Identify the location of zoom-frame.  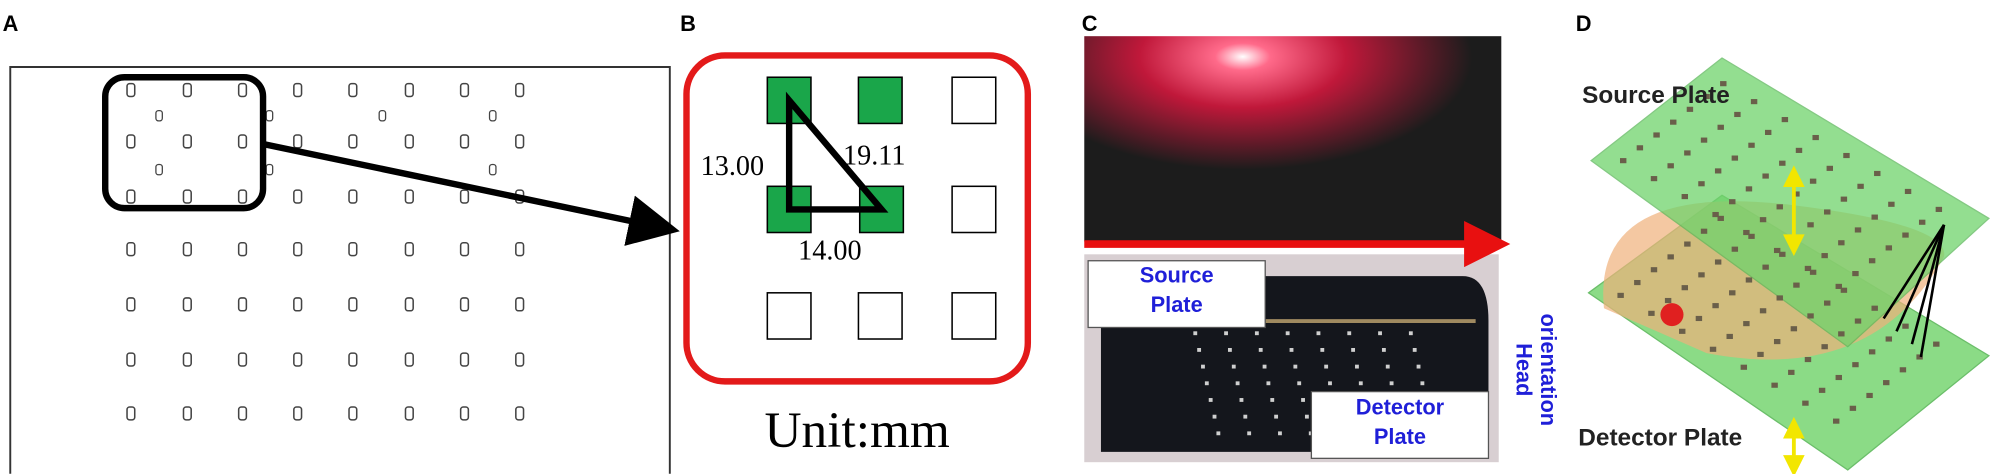
(857, 218).